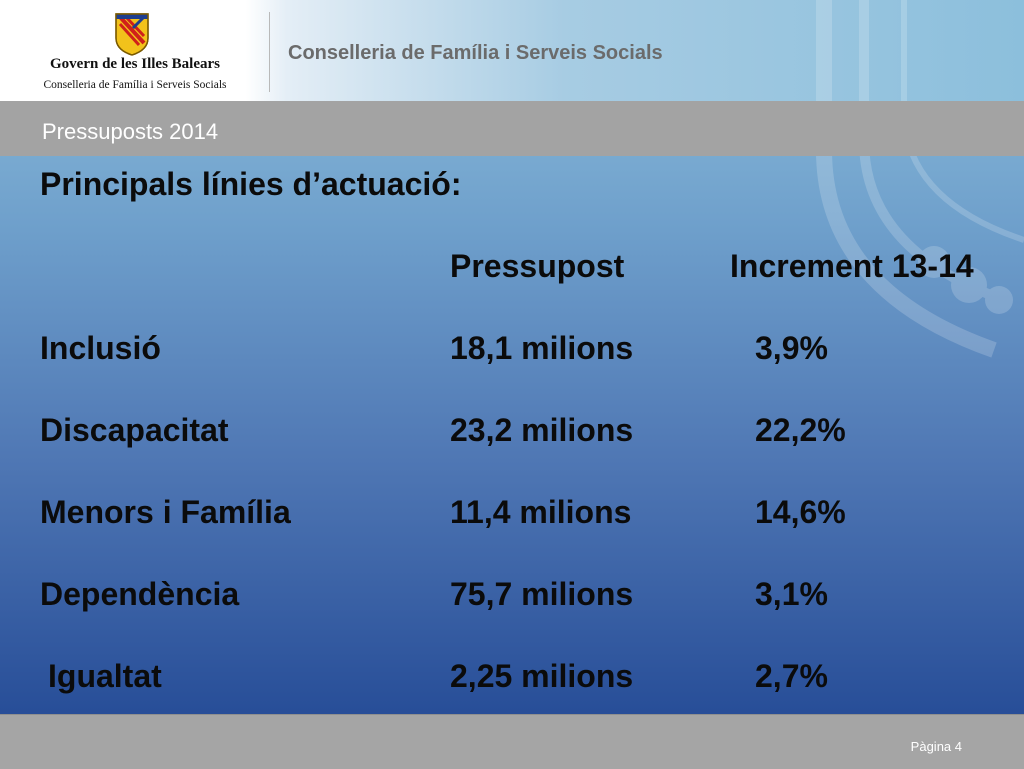  I want to click on header-divider, so click(269, 52).